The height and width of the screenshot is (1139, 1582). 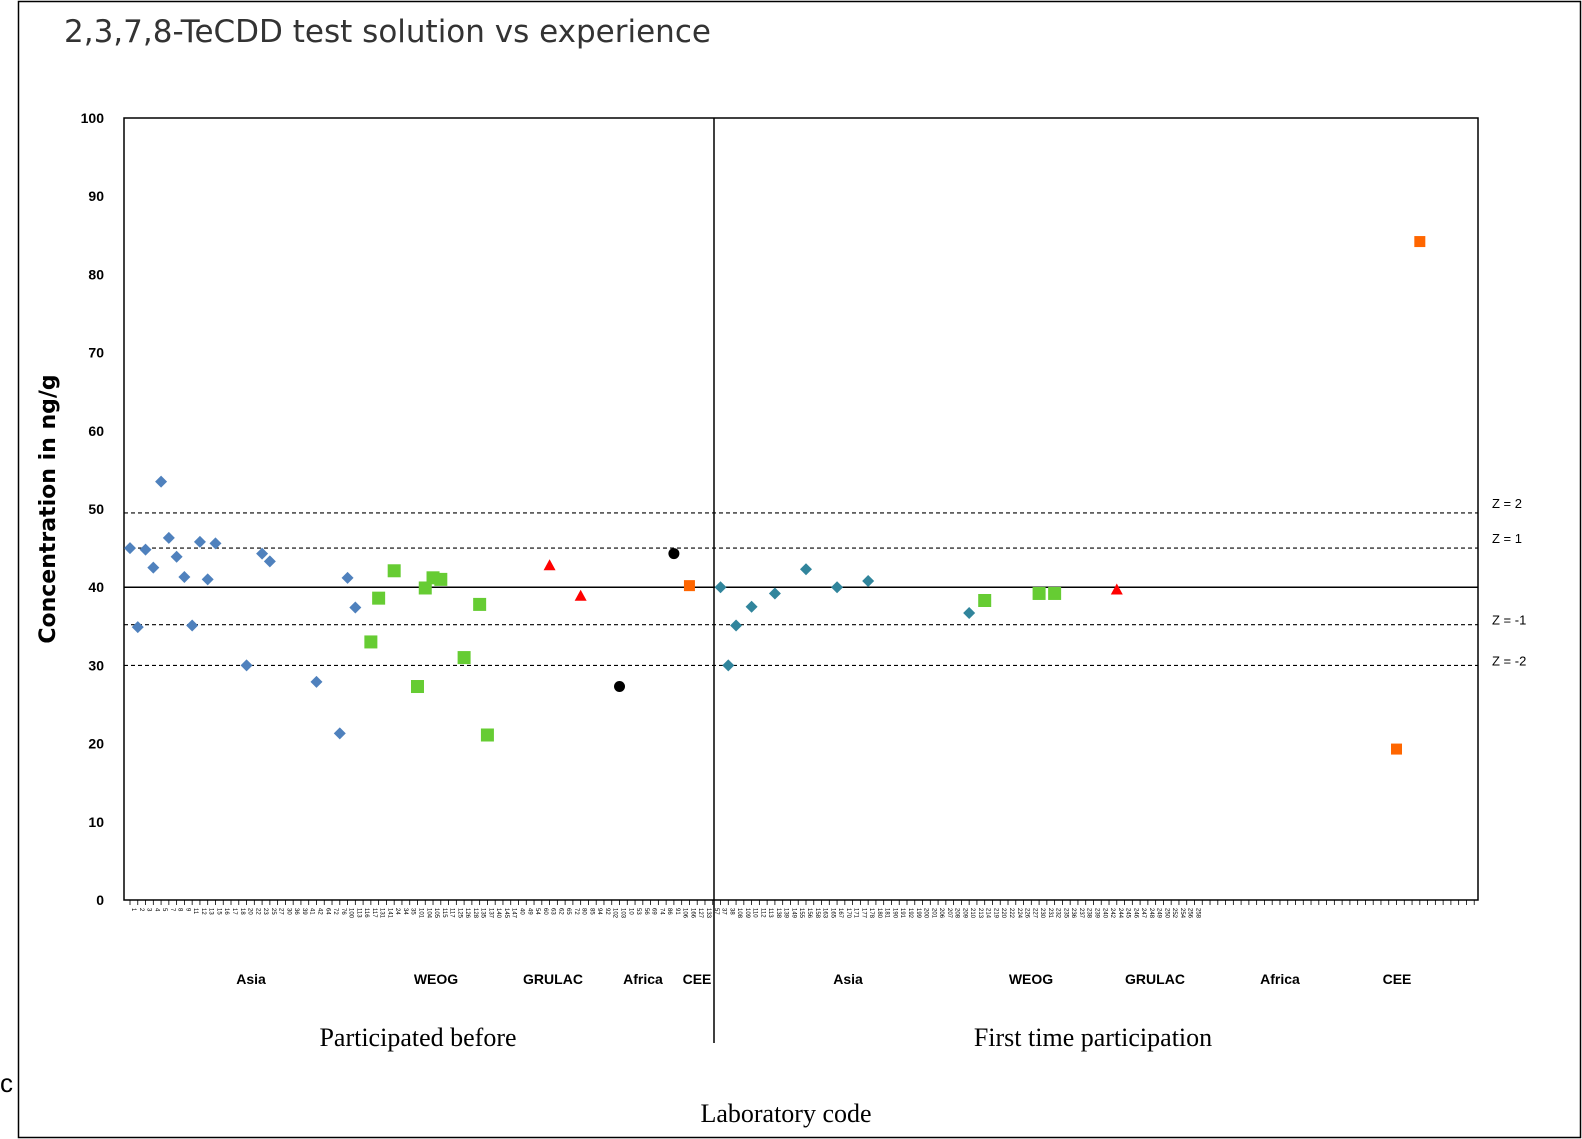 What do you see at coordinates (413, 911) in the screenshot?
I see `x-tick-label: 35` at bounding box center [413, 911].